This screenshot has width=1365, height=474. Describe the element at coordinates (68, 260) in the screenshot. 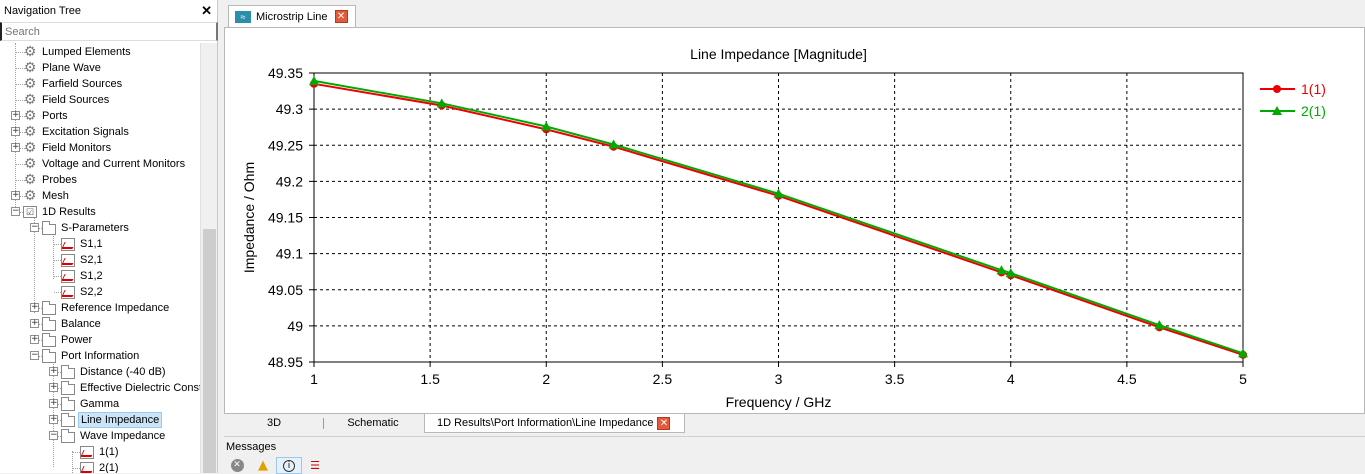

I see `plot-icon` at that location.